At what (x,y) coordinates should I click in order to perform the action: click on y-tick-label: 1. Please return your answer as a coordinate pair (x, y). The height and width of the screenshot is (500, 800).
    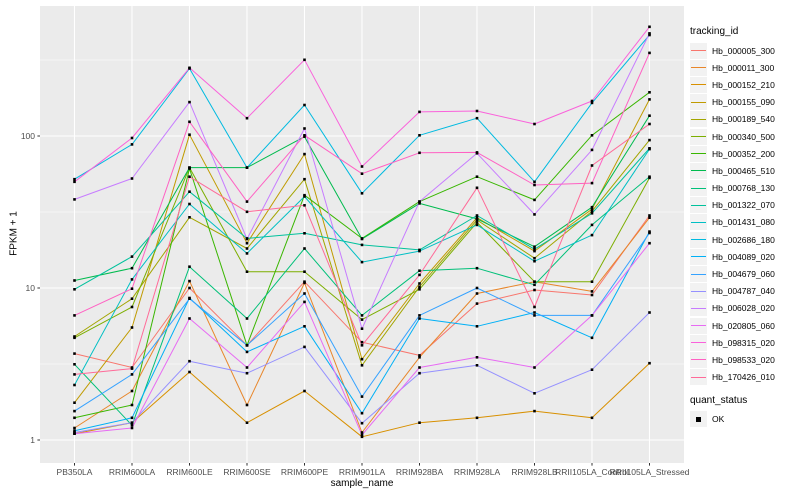
    Looking at the image, I should click on (32, 440).